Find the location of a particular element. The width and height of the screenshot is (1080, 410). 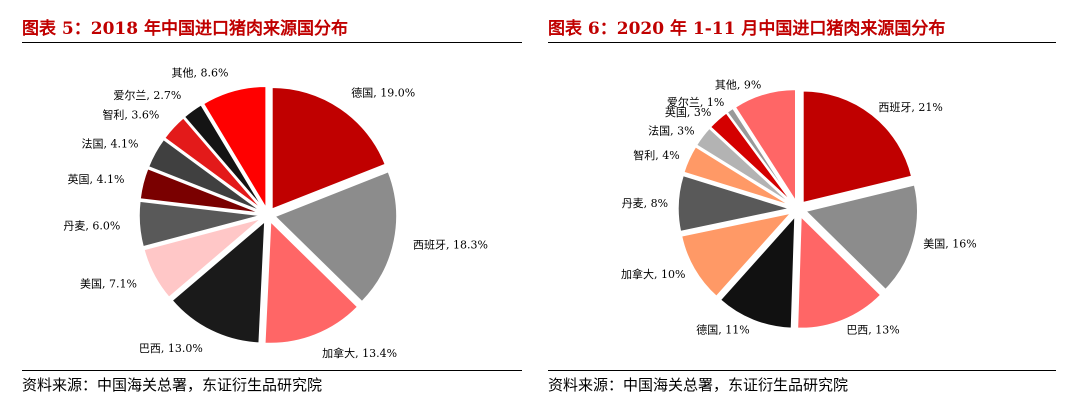

slice-label-其他: 其他, 9% is located at coordinates (738, 84).